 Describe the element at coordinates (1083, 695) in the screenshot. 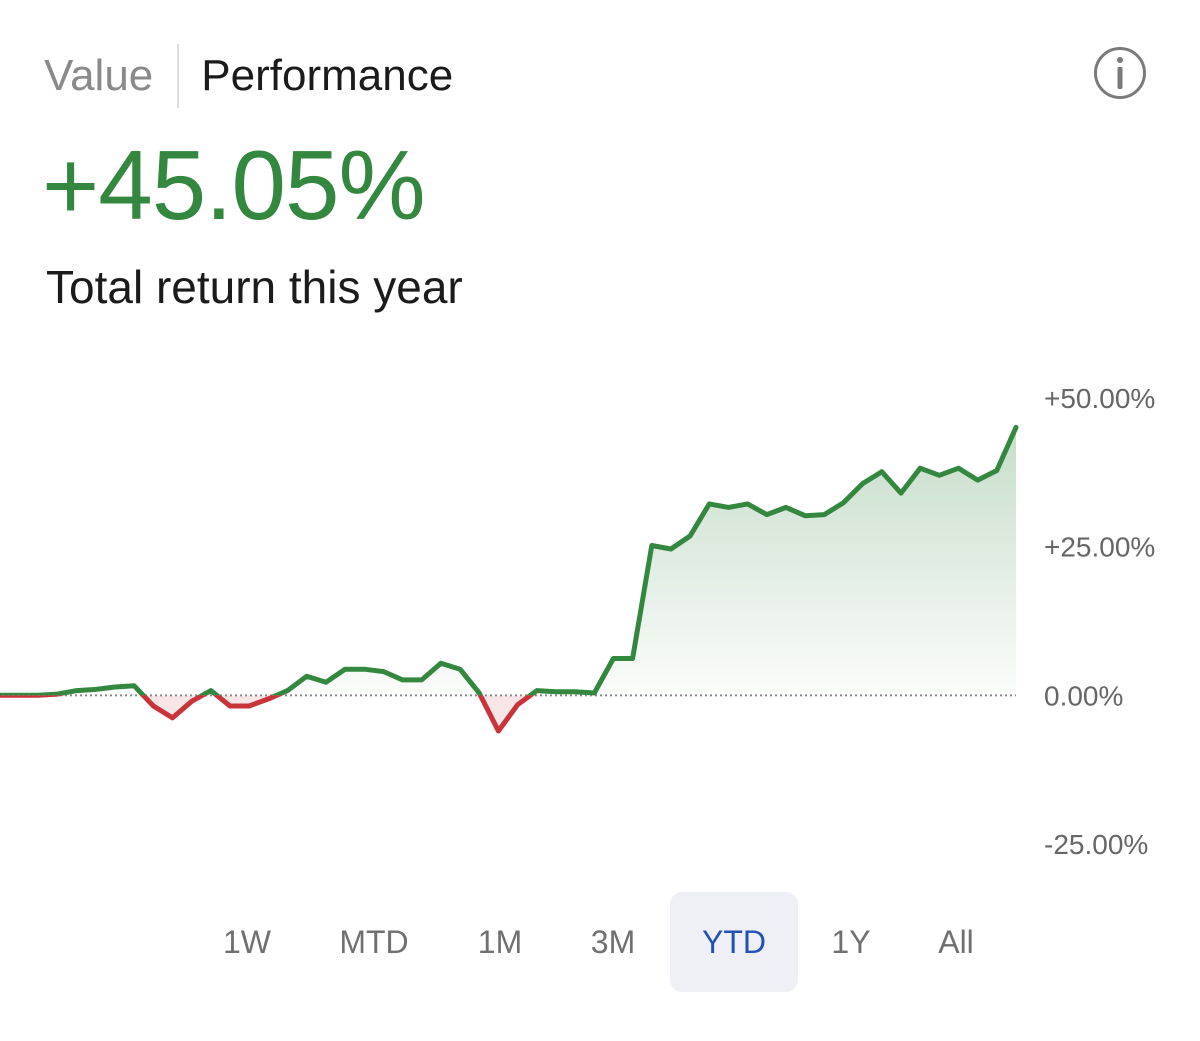

I see `y-tick-label: 0.00%` at that location.